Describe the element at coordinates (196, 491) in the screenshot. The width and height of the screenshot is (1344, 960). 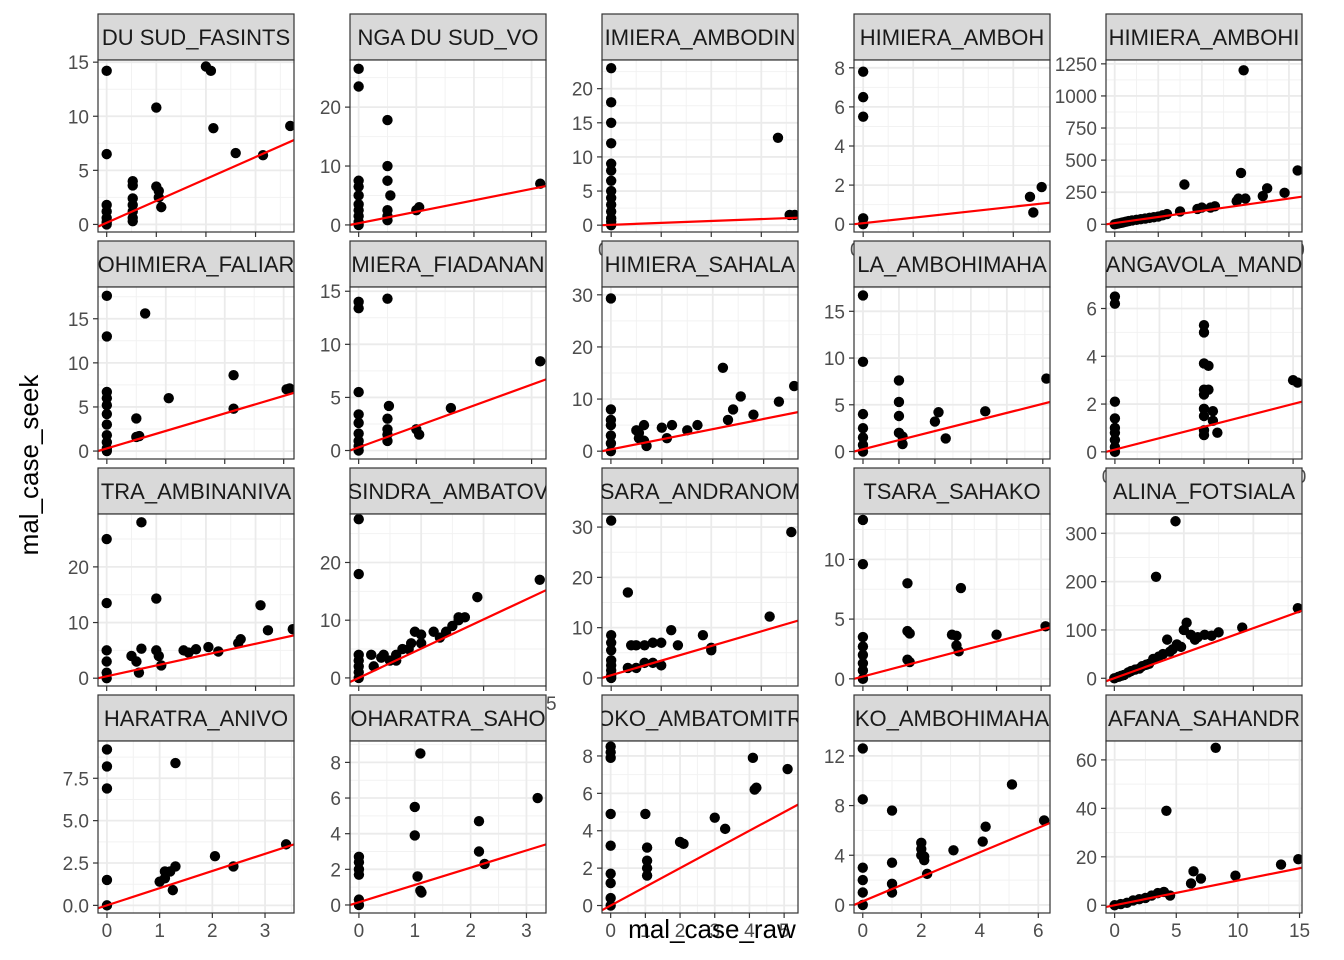
I see `facet-strip-label: TRA_AMBINANIVA` at that location.